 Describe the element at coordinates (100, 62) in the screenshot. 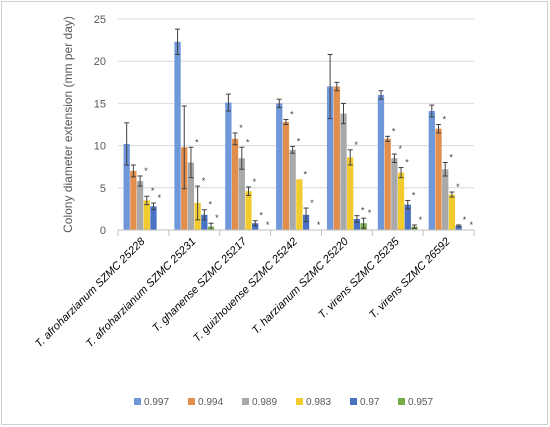

I see `y-tick-label: 20` at that location.